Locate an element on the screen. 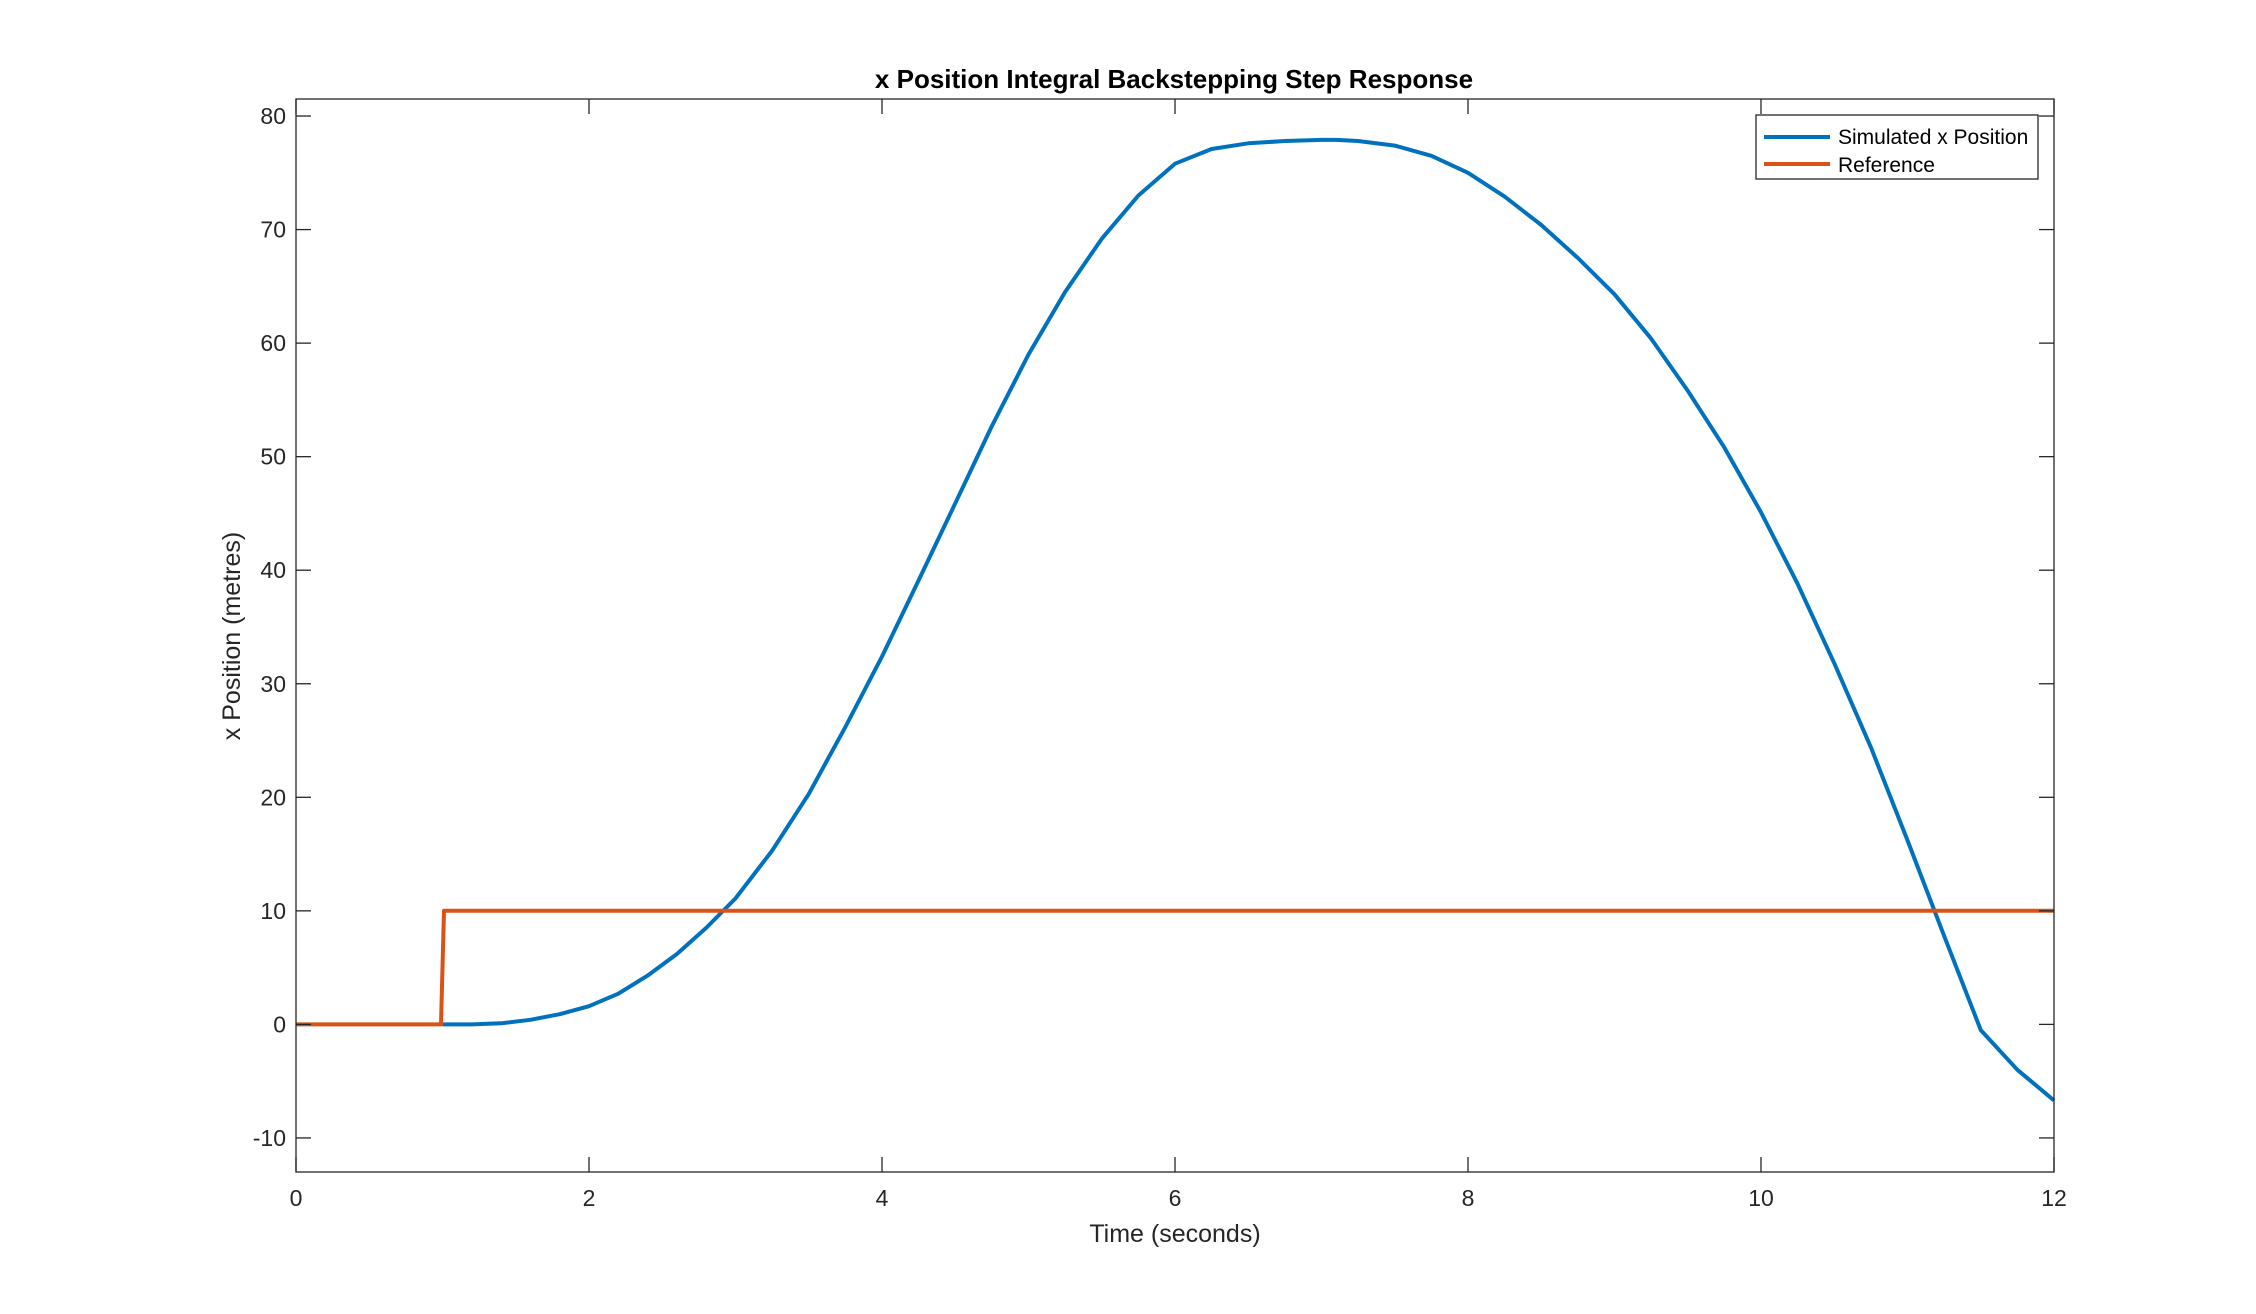 This screenshot has width=2256, height=1314. legend-label-reference: Reference is located at coordinates (1886, 165).